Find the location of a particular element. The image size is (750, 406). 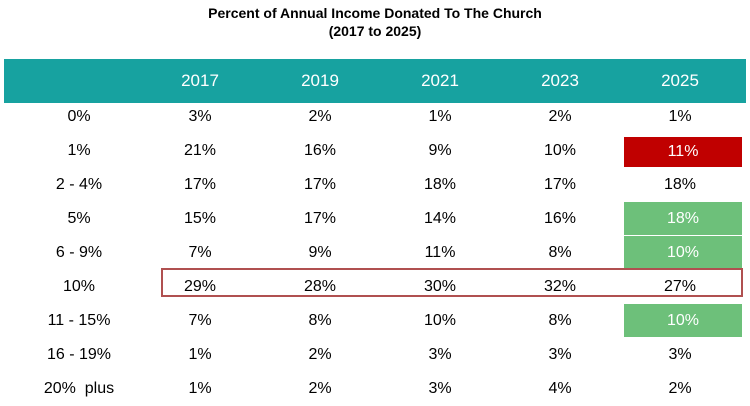

table-cell: 15% is located at coordinates (200, 218).